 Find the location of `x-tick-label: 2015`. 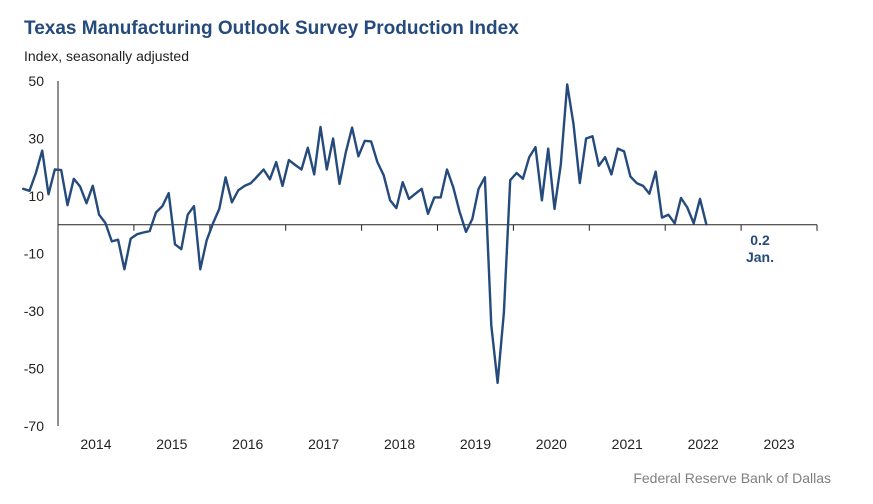

x-tick-label: 2015 is located at coordinates (171, 444).